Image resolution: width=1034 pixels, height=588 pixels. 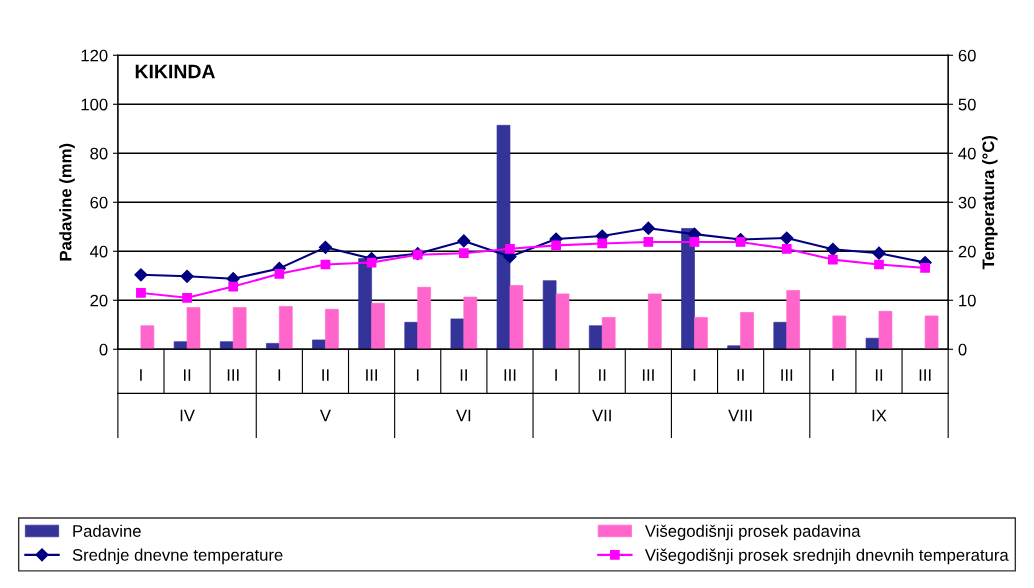 What do you see at coordinates (967, 251) in the screenshot?
I see `y2-tick-label: 20` at bounding box center [967, 251].